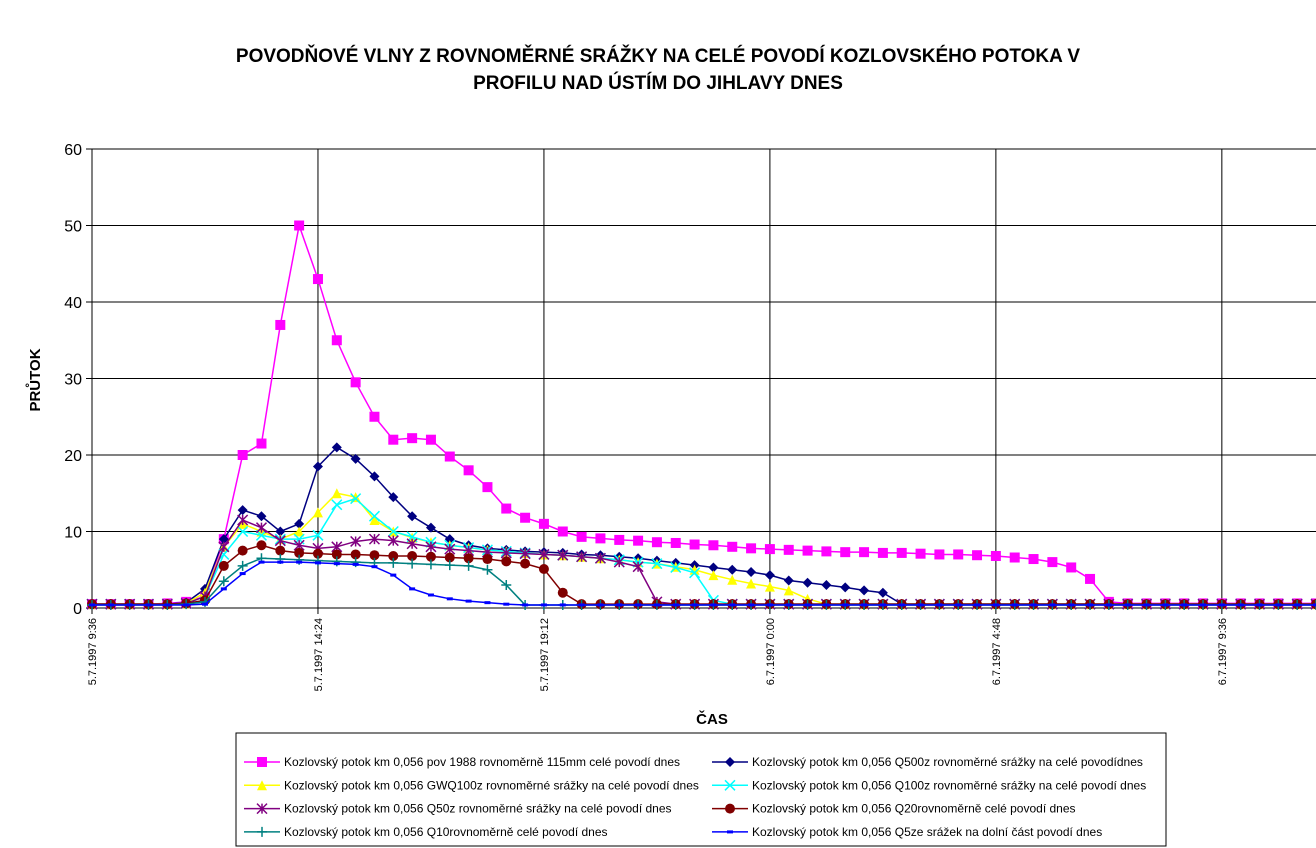  What do you see at coordinates (730, 785) in the screenshot?
I see `legend-marker` at bounding box center [730, 785].